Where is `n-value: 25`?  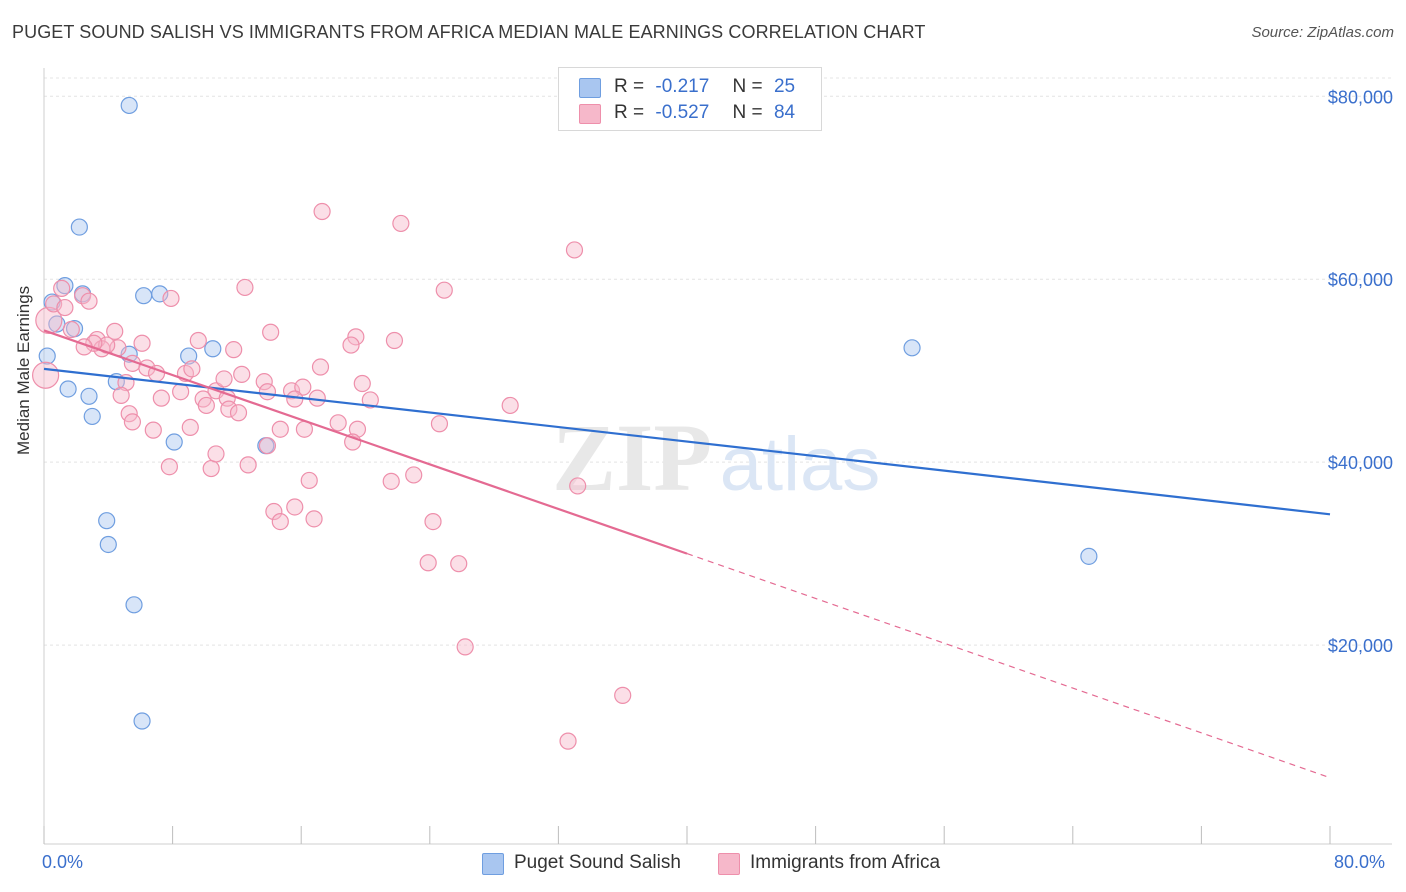 n-value: 25 is located at coordinates (784, 86).